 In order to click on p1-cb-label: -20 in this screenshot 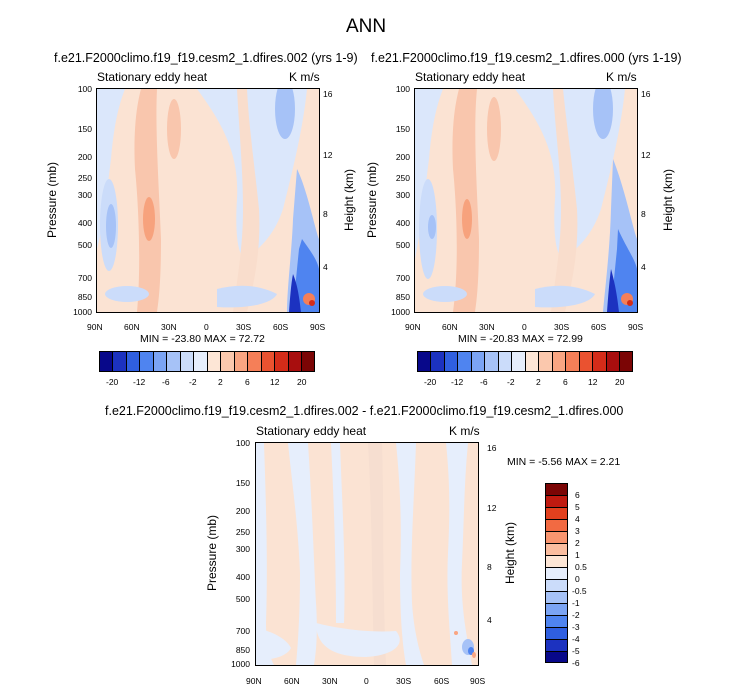, I will do `click(112, 382)`.